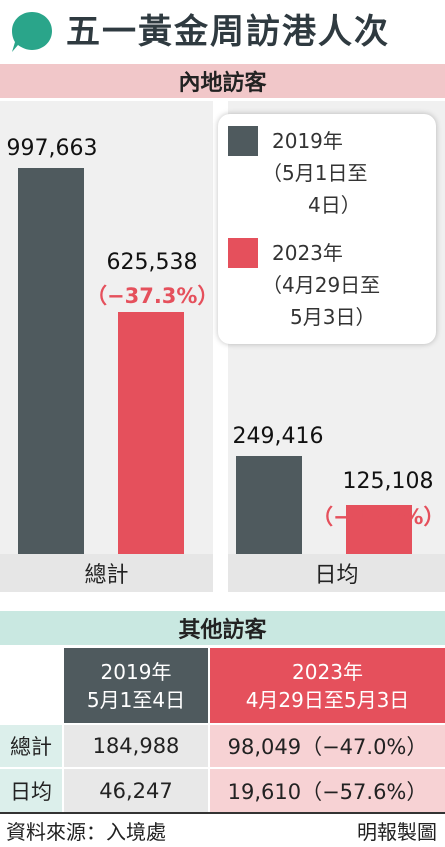  I want to click on section-mainland-heading: 內地訪客, so click(222, 81).